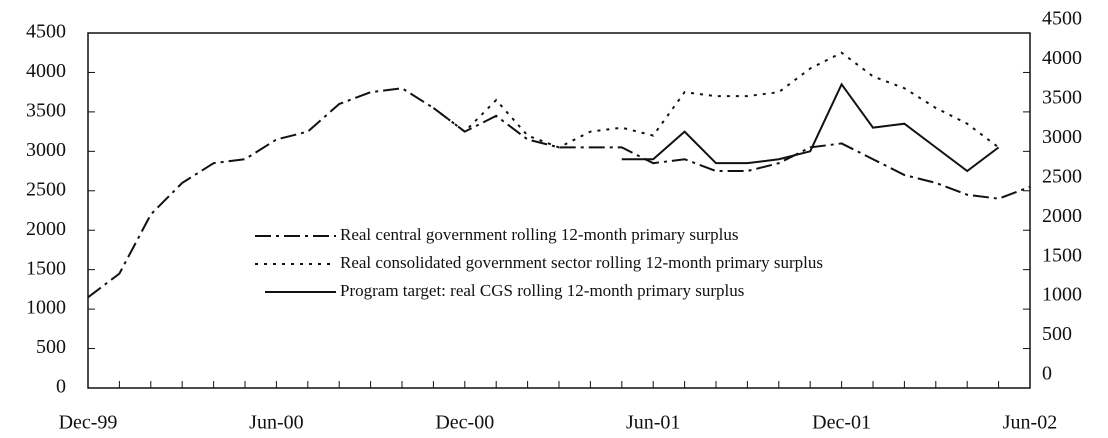 The image size is (1108, 438). I want to click on y-tick-label: 0, so click(61, 387).